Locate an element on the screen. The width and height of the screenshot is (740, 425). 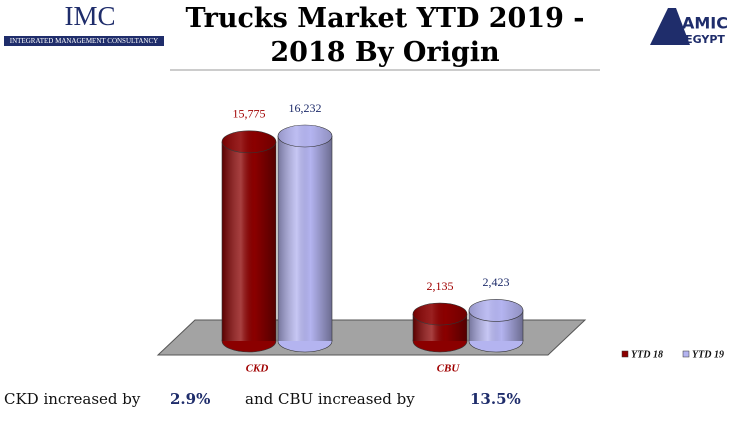
footer-number: 2.9% is located at coordinates (190, 399).